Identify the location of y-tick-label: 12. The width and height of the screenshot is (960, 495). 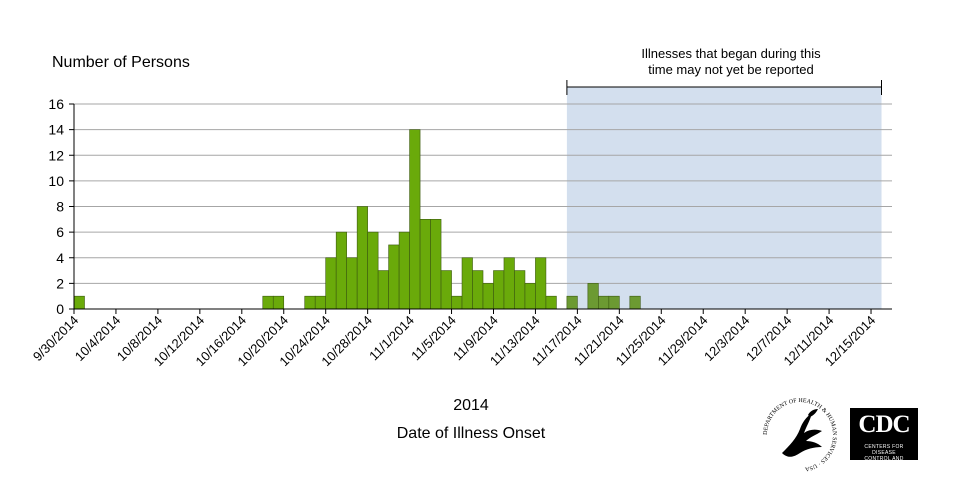
(56, 155).